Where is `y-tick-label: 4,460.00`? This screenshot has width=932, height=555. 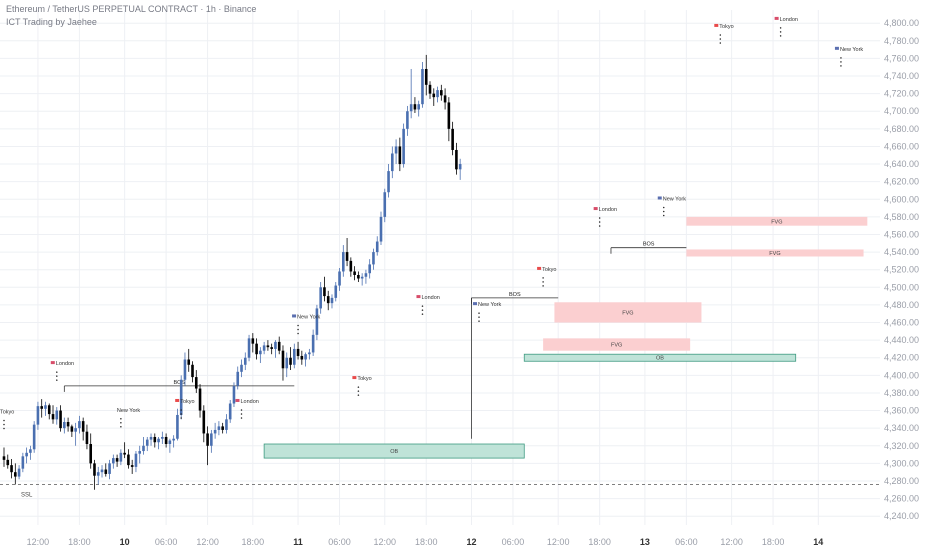 y-tick-label: 4,460.00 is located at coordinates (901, 323).